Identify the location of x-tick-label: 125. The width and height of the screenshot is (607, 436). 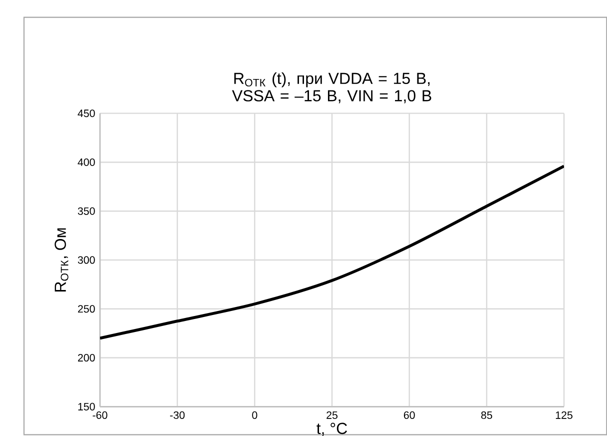
(564, 415).